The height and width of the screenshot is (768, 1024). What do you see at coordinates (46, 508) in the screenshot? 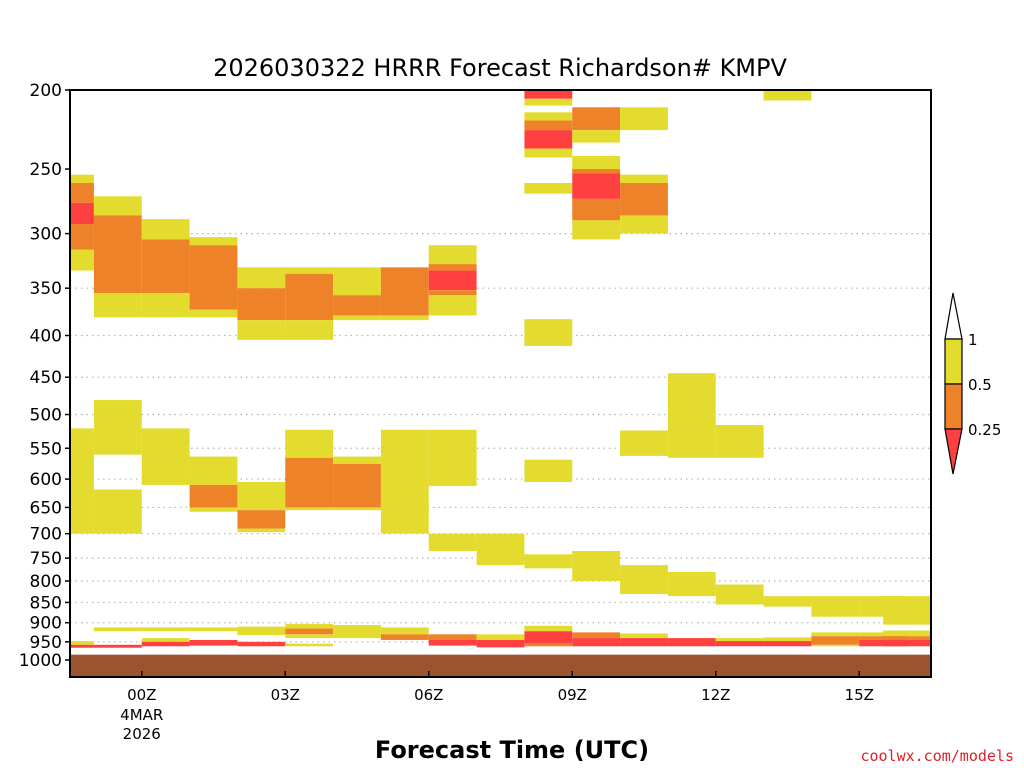
I see `y-tick-label: 650` at bounding box center [46, 508].